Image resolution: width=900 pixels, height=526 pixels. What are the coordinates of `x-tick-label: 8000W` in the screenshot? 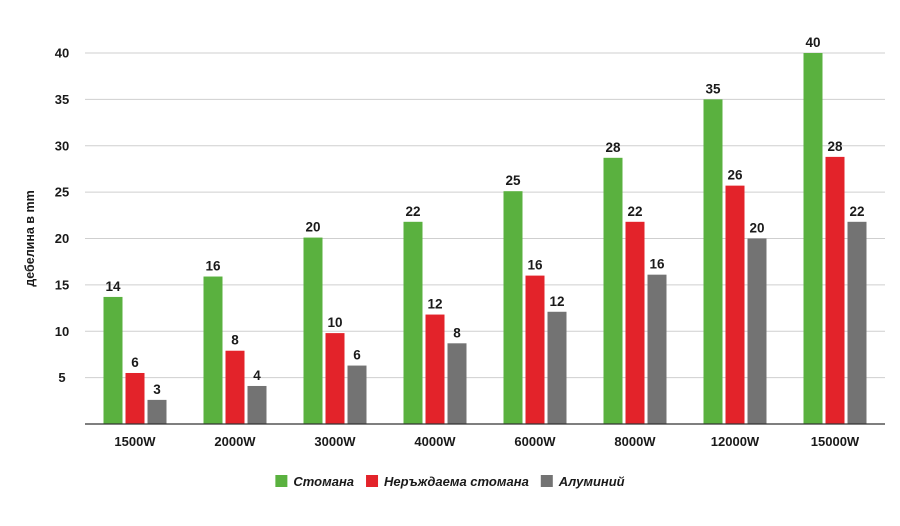 It's located at (635, 441).